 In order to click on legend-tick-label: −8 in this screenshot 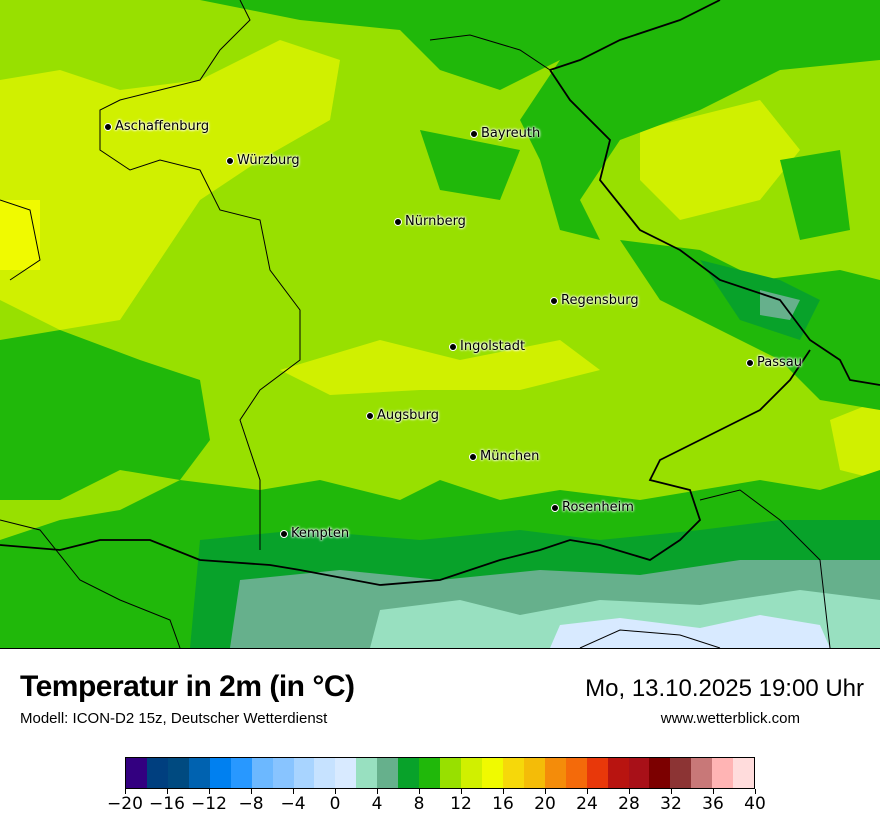, I will do `click(251, 804)`.